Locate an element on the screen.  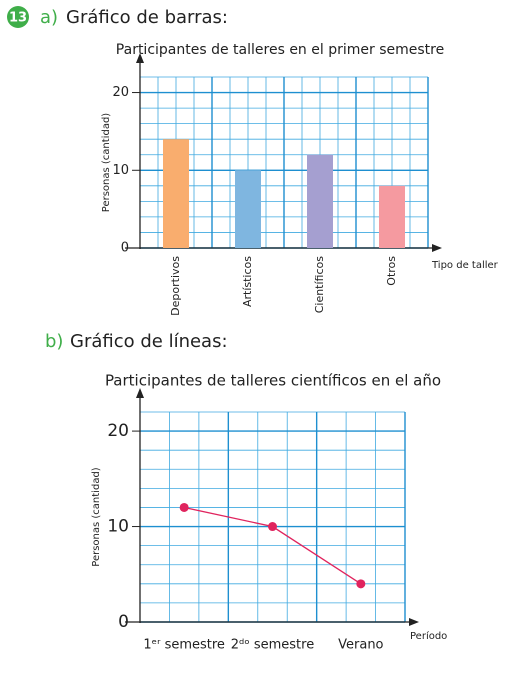
x-tick-label: Deportivos is located at coordinates (175, 286).